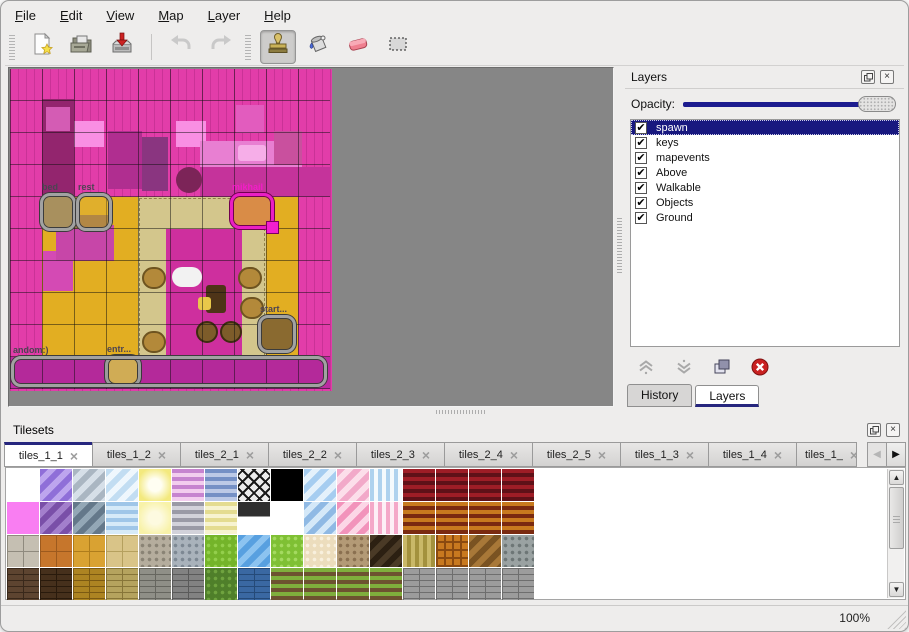 Image resolution: width=909 pixels, height=632 pixels. What do you see at coordinates (488, 454) in the screenshot?
I see `tileset-tab-tiles_2_4: tiles_2_4 ×` at bounding box center [488, 454].